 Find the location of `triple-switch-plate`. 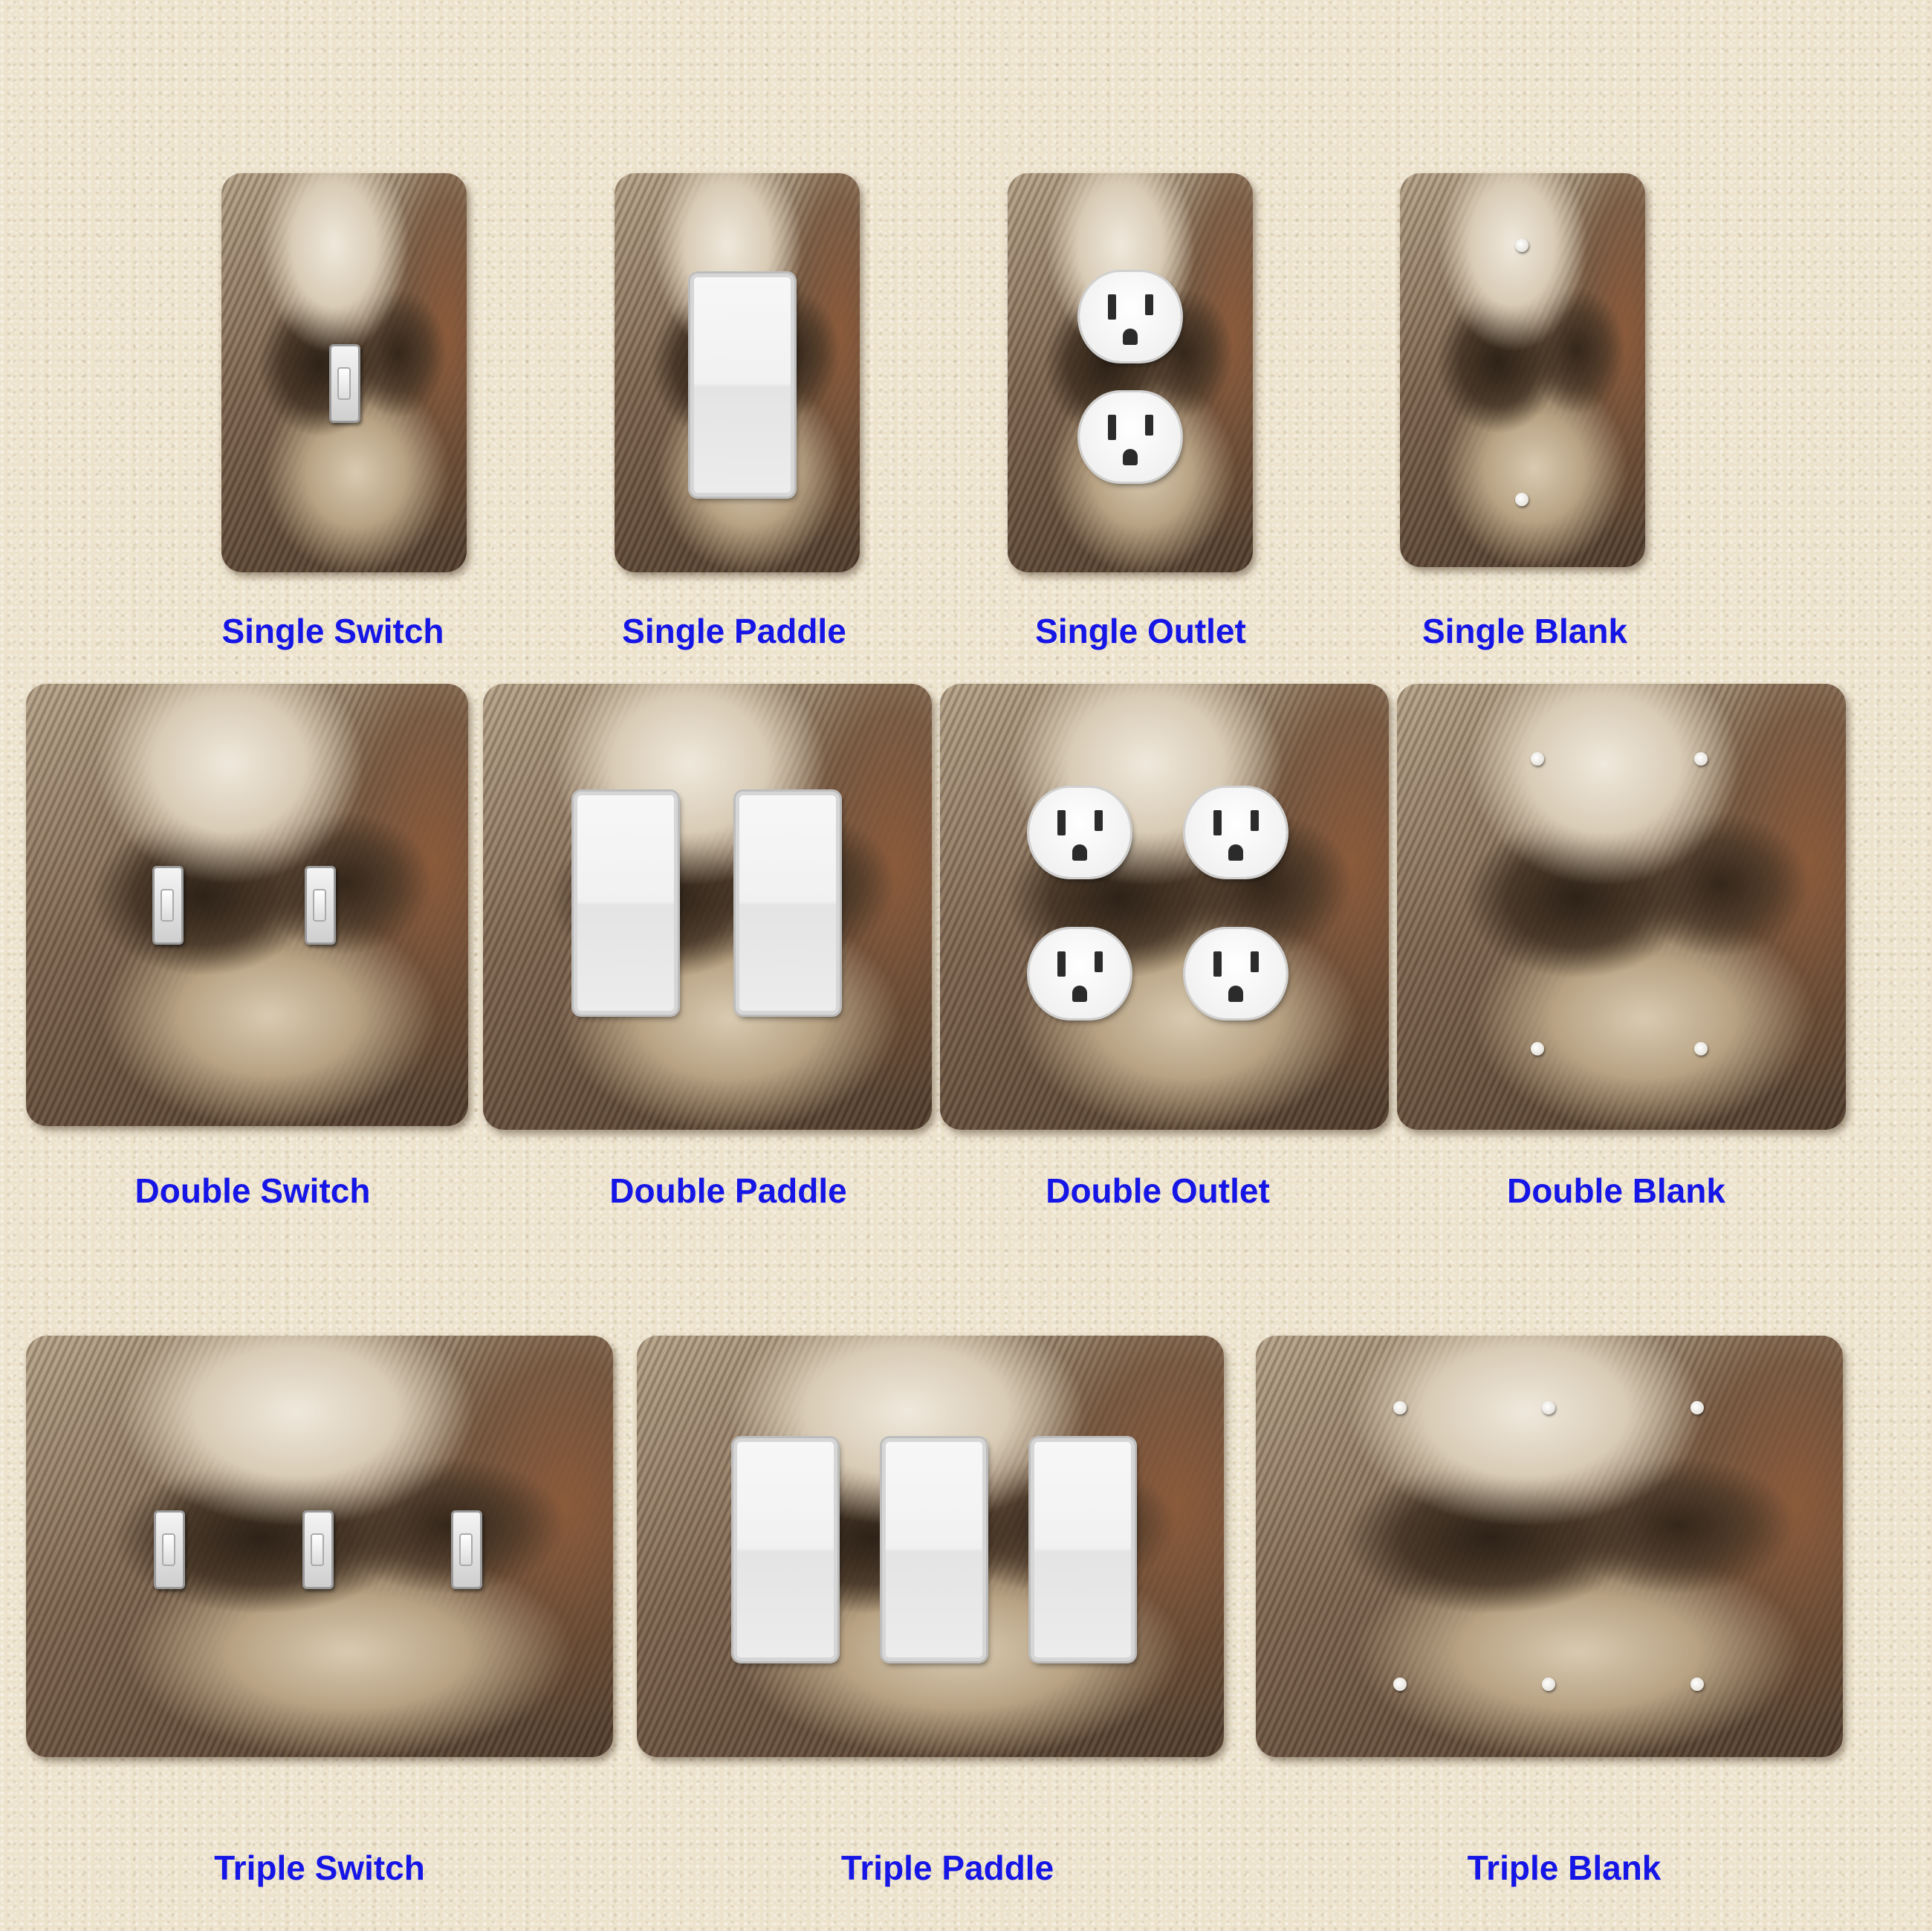

triple-switch-plate is located at coordinates (319, 1546).